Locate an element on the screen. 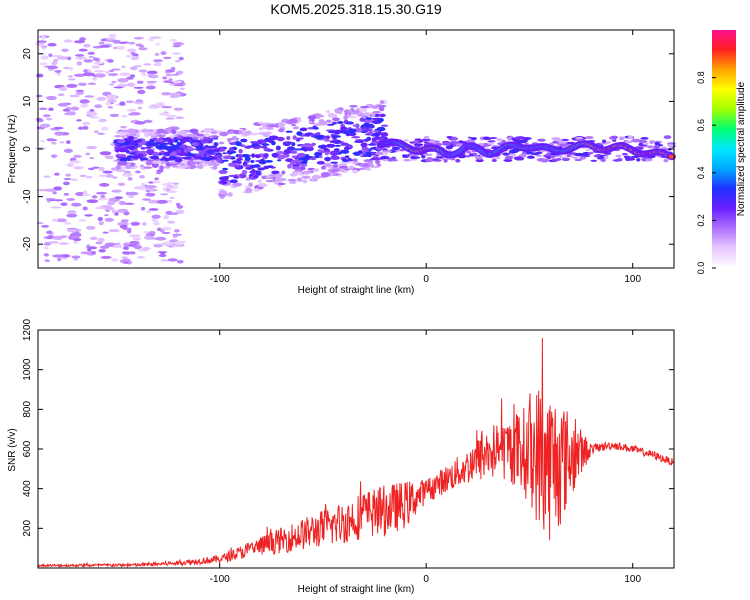 Image resolution: width=750 pixels, height=600 pixels. snr-xtick-label: -100 is located at coordinates (220, 579).